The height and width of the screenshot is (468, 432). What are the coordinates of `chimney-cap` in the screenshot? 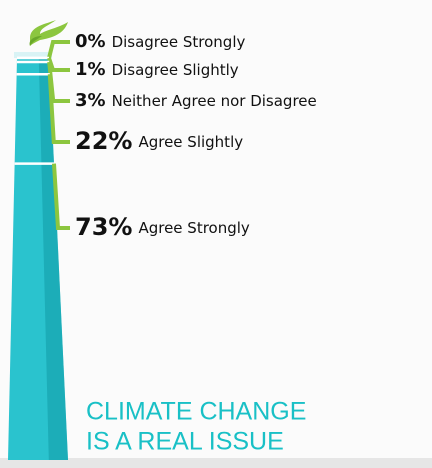 It's located at (33, 55).